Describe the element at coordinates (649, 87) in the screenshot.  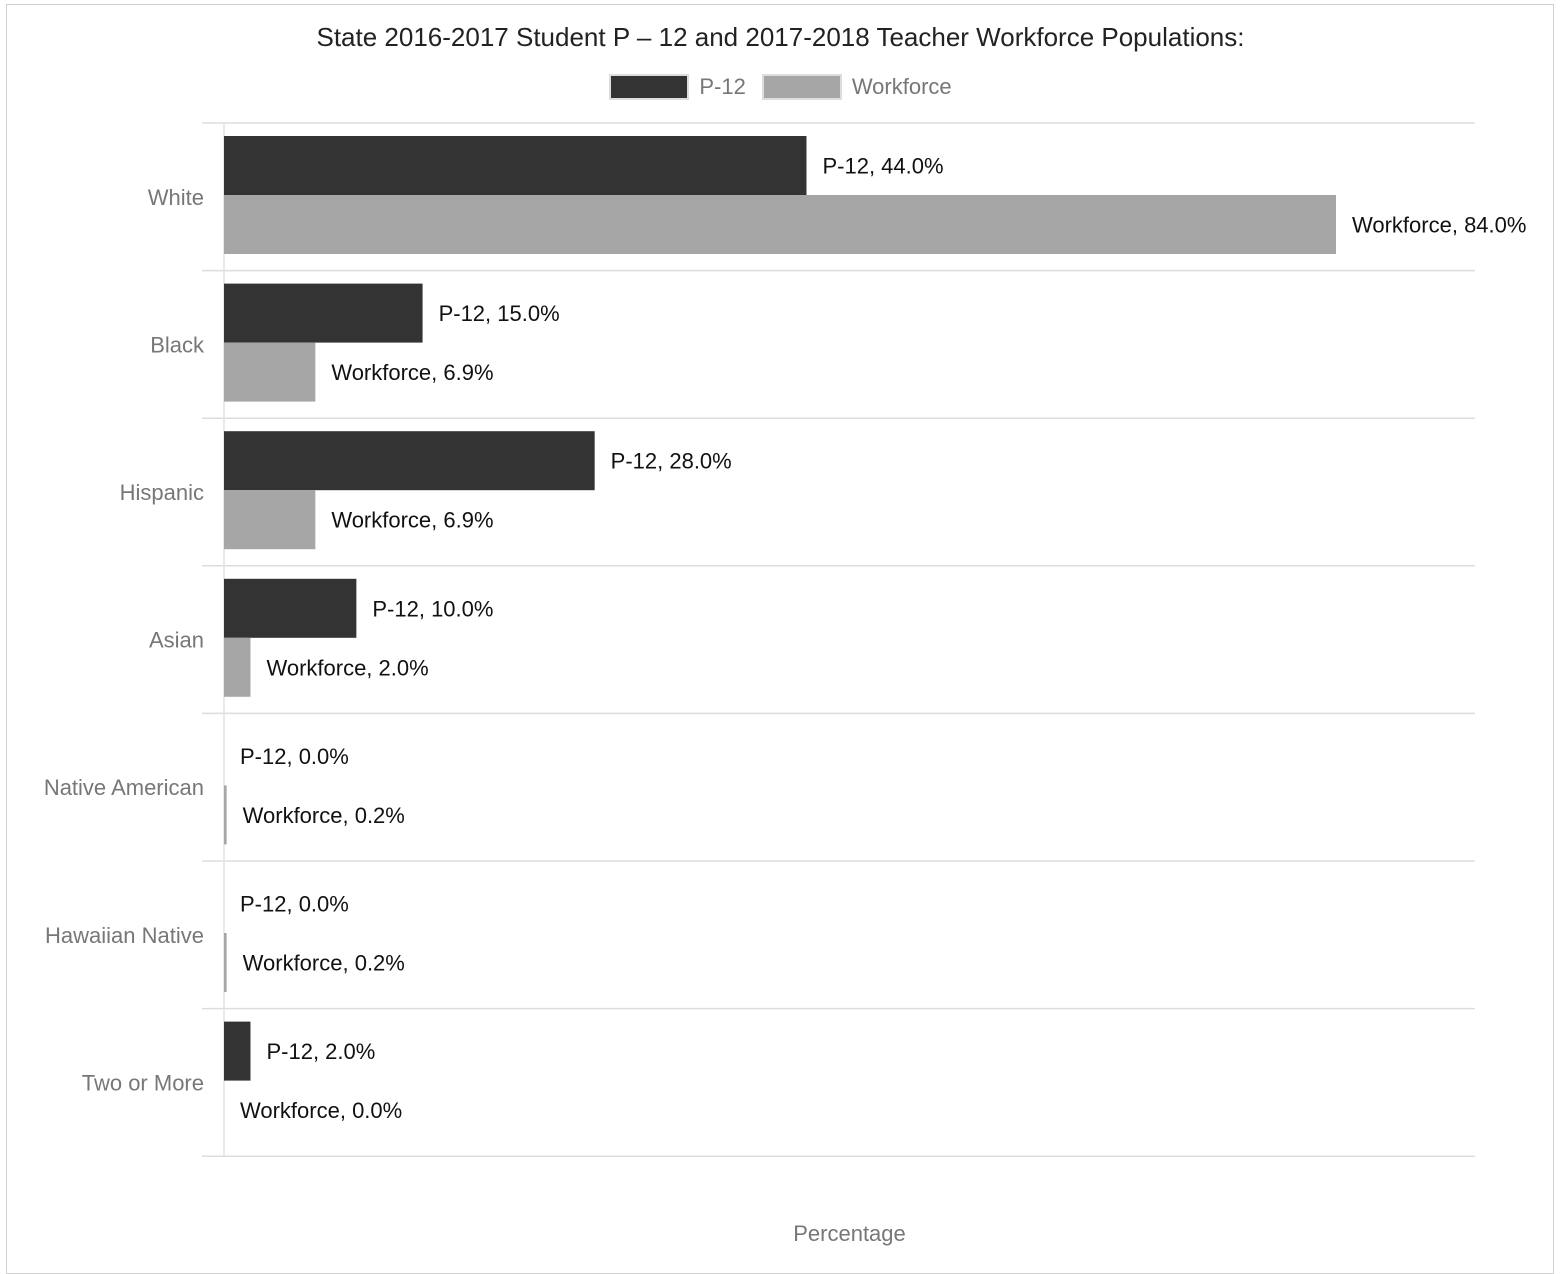
I see `legend-swatch-p12` at that location.